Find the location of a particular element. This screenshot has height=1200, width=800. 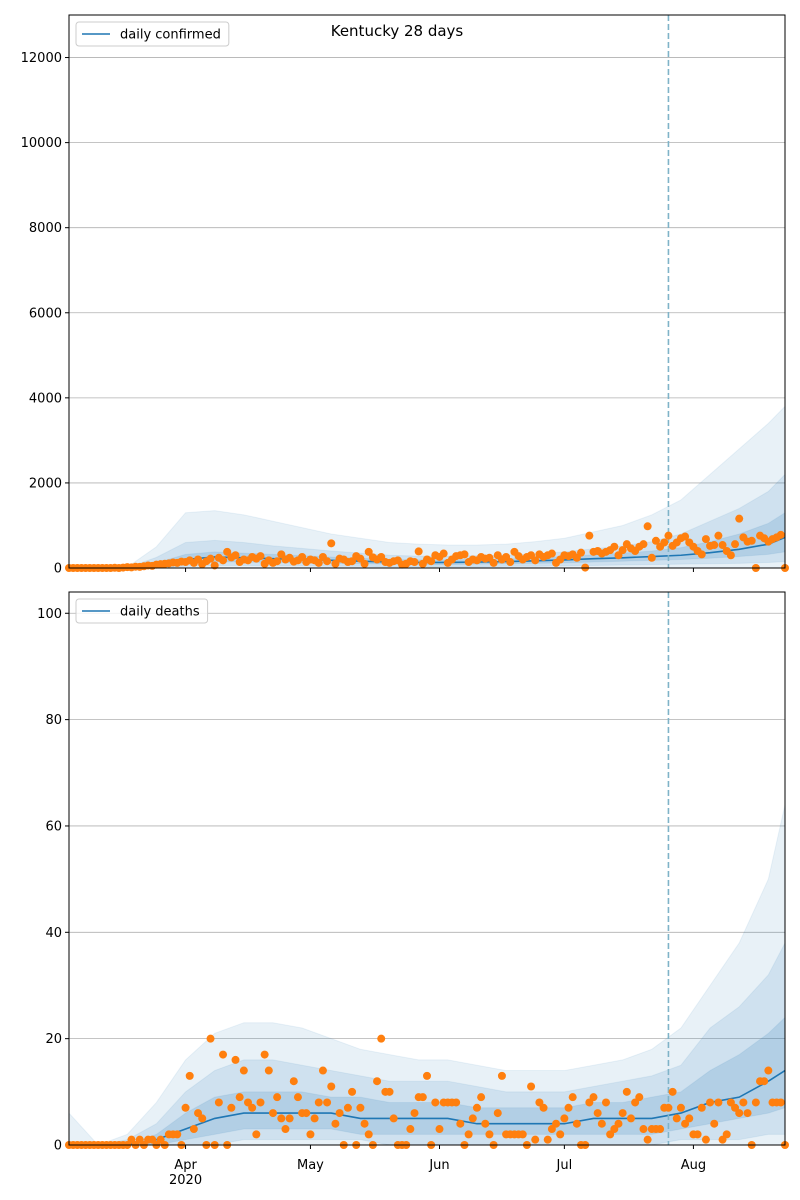

y-tick-label: 0 is located at coordinates (58, 569).